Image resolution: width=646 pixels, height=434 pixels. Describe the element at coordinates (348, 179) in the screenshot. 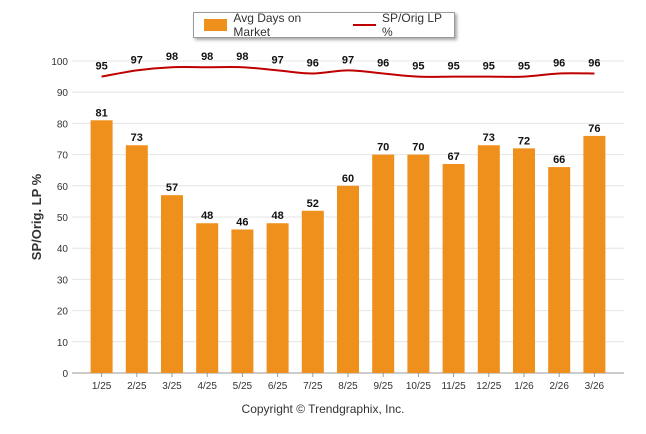

I see `bar-label: 60` at that location.